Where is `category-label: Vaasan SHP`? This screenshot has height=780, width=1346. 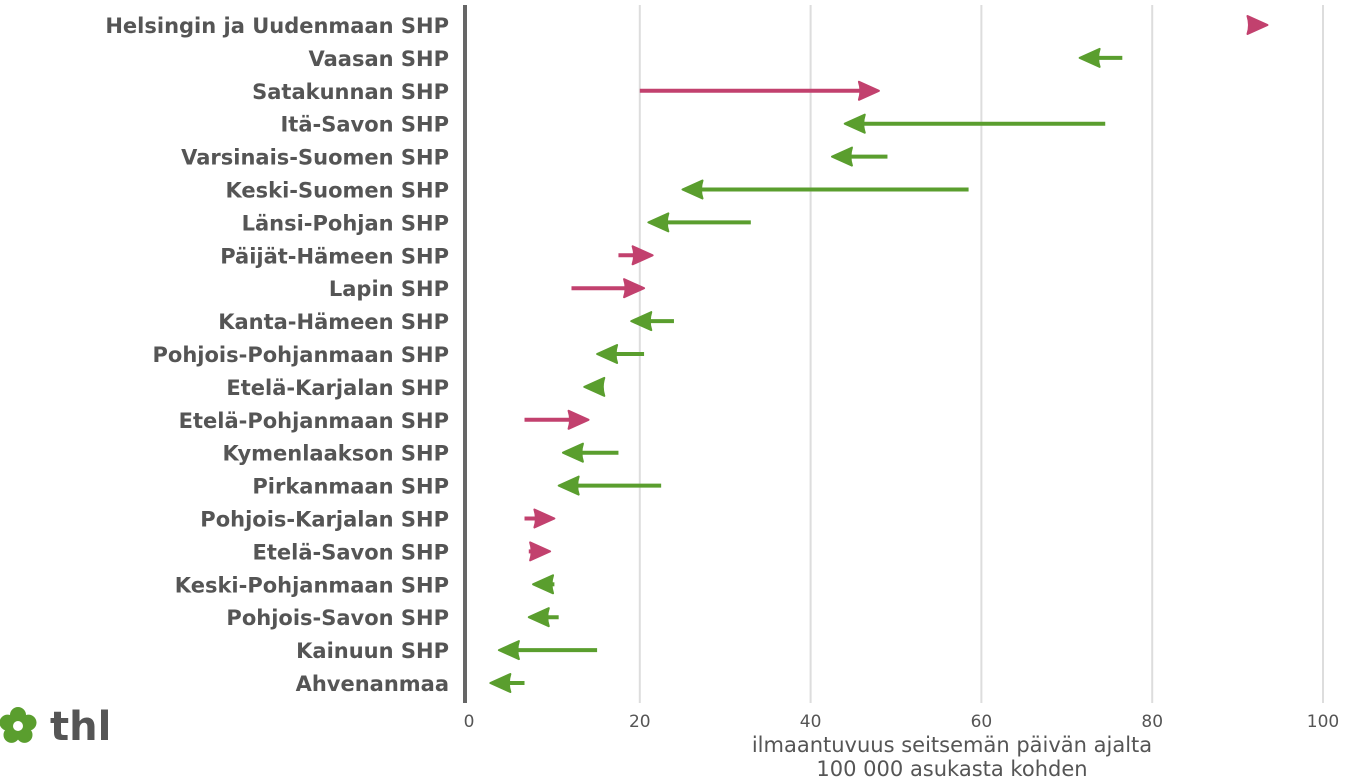
category-label: Vaasan SHP is located at coordinates (379, 59).